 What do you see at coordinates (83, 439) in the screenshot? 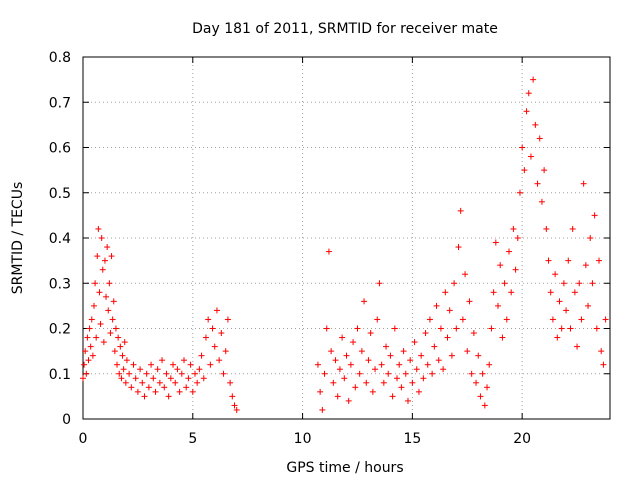
I see `x-tick-label: 0` at bounding box center [83, 439].